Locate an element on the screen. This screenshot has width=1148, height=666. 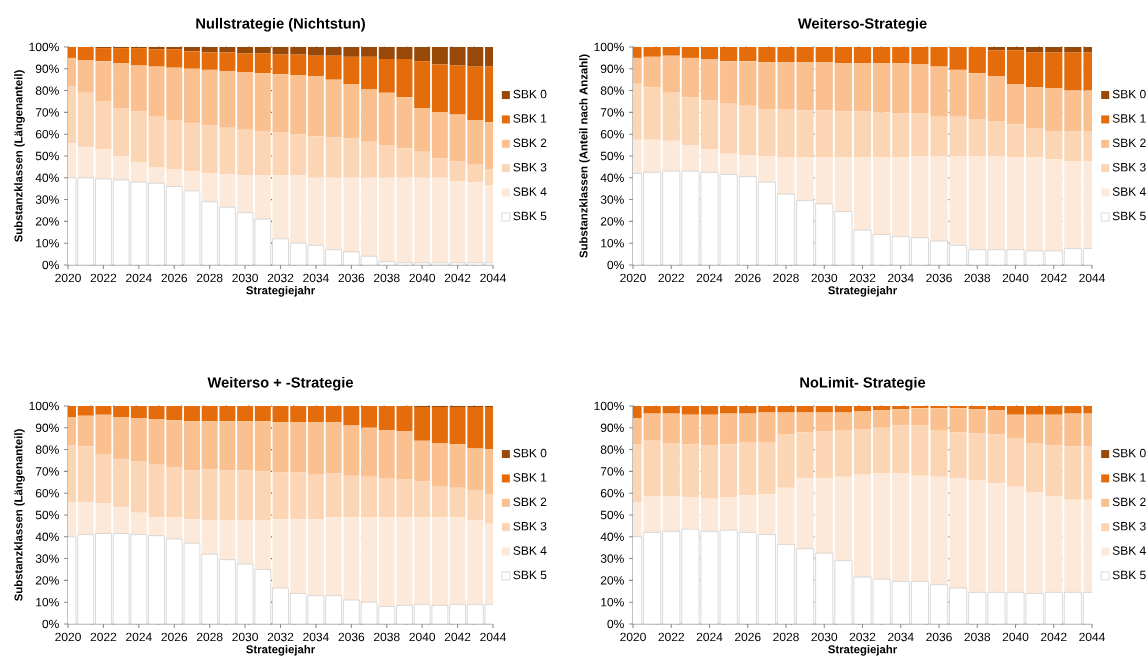
y-tick-label: 90% is located at coordinates (612, 428).